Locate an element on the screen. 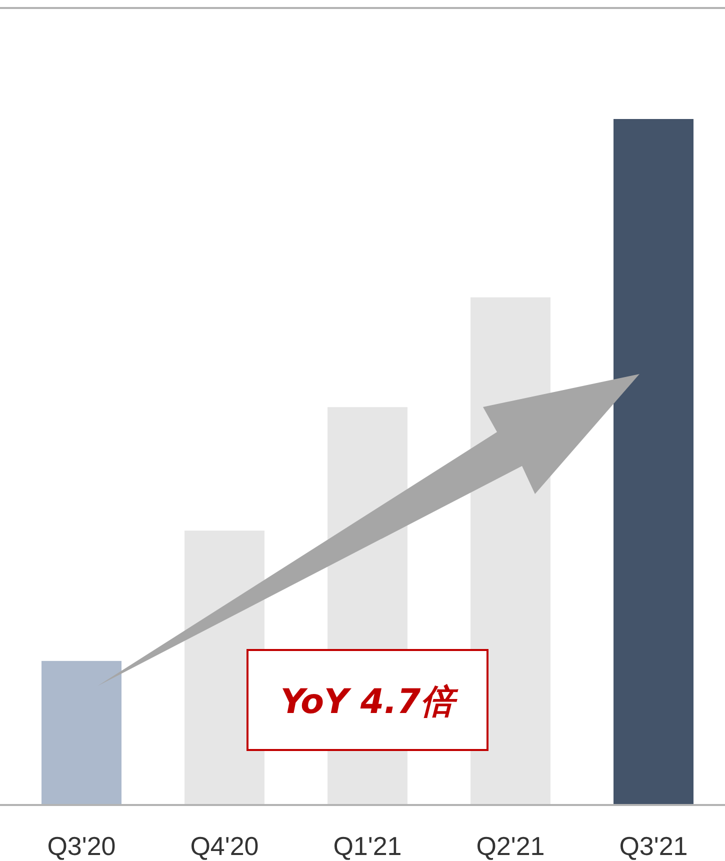 The image size is (725, 861). x-tick-label: Q4'20 is located at coordinates (224, 846).